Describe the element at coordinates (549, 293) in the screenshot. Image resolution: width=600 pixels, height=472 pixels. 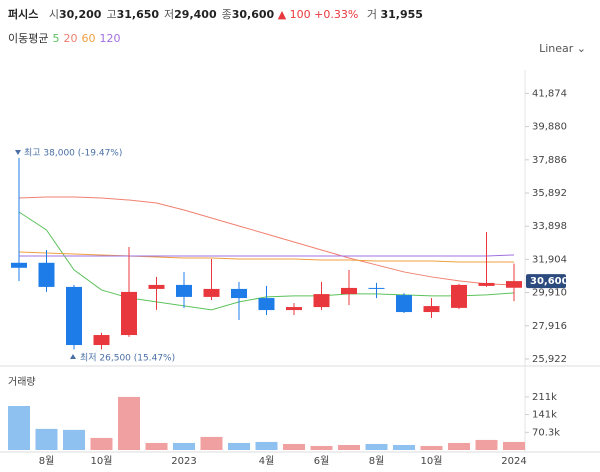
I see `y-tick-label: 29,910` at that location.